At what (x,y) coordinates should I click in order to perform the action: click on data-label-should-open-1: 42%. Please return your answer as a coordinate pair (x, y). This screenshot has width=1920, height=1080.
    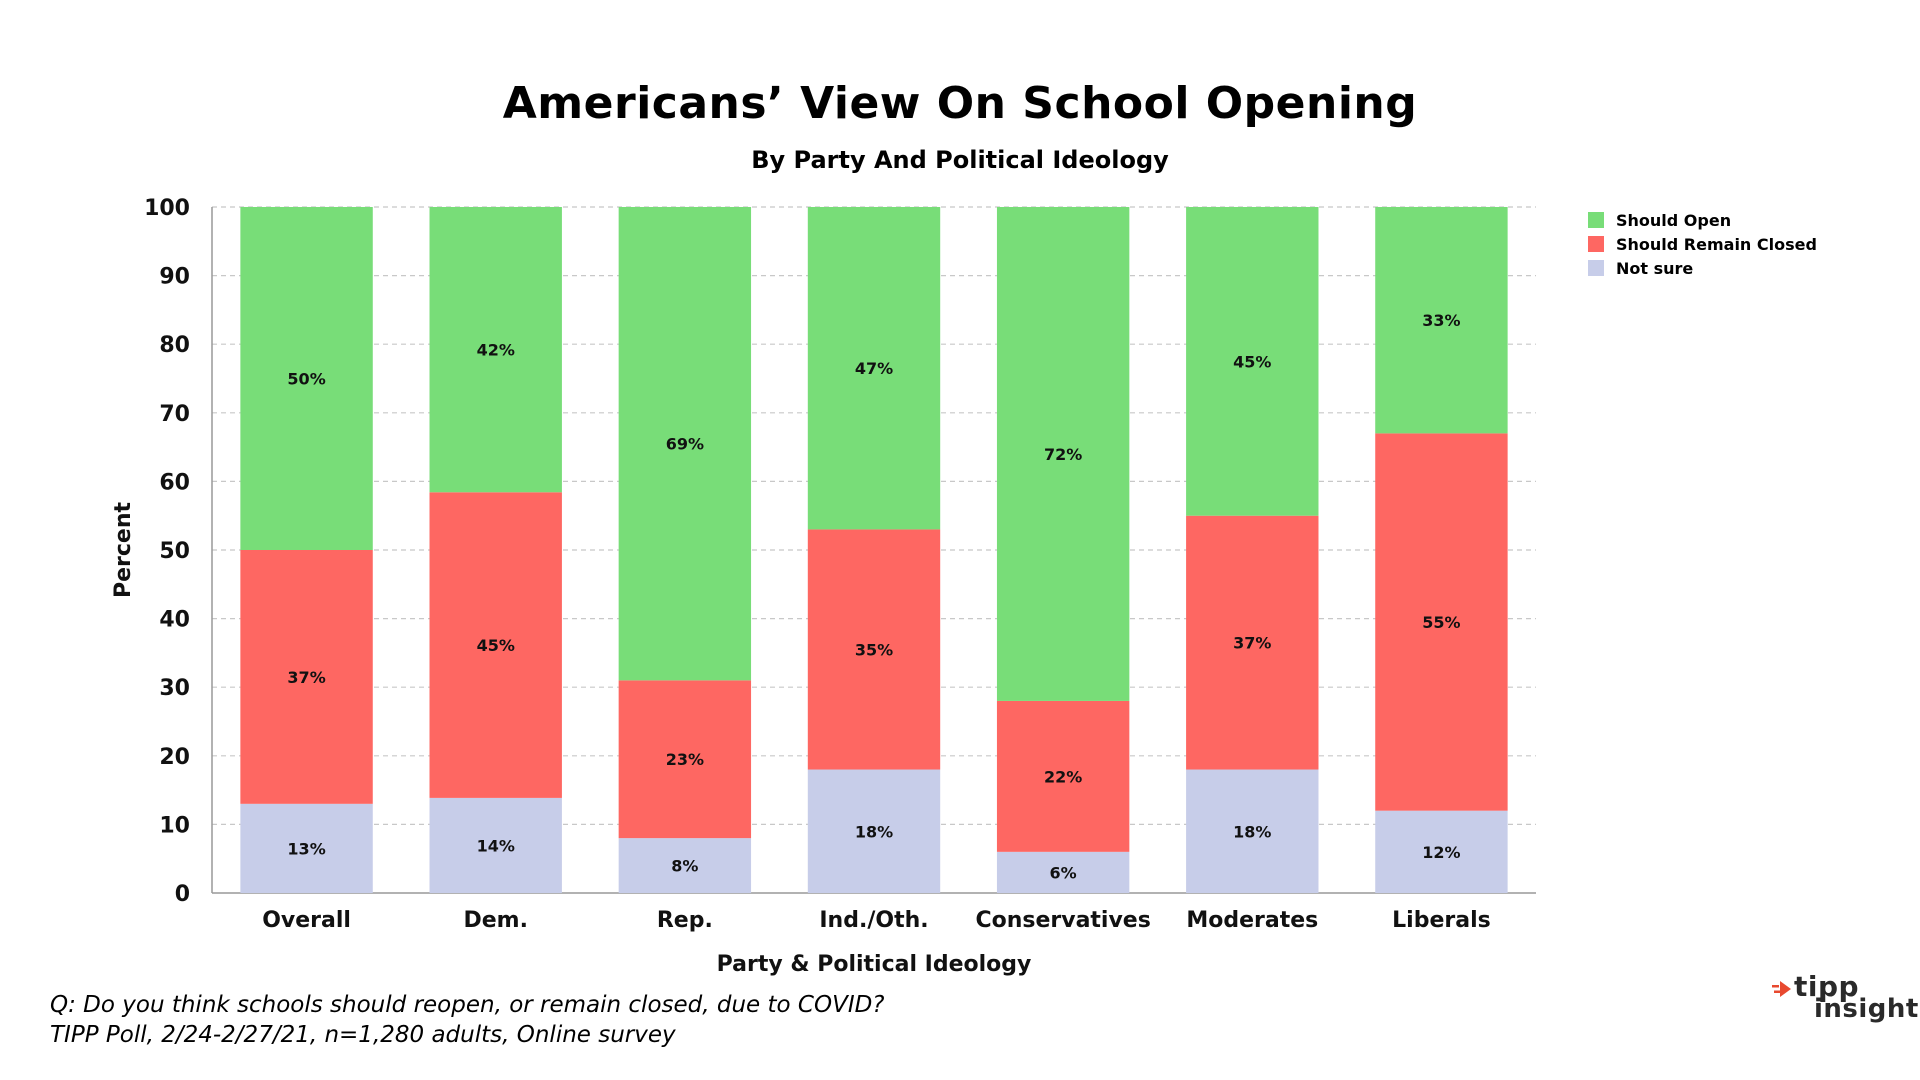
    Looking at the image, I should click on (496, 350).